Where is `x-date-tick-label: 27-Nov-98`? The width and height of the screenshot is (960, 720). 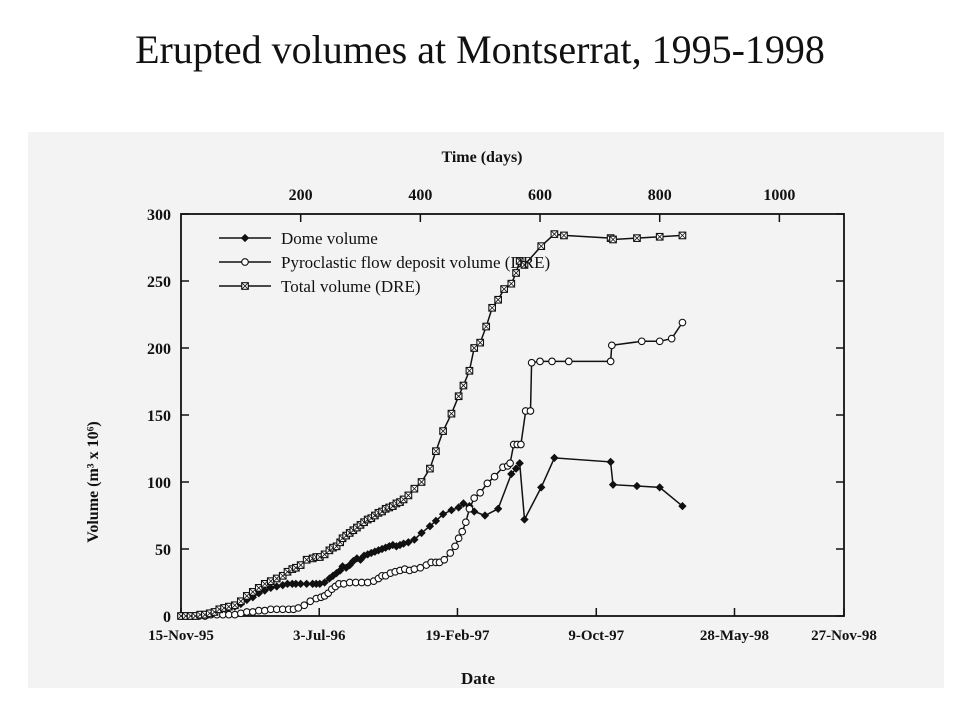 x-date-tick-label: 27-Nov-98 is located at coordinates (844, 636).